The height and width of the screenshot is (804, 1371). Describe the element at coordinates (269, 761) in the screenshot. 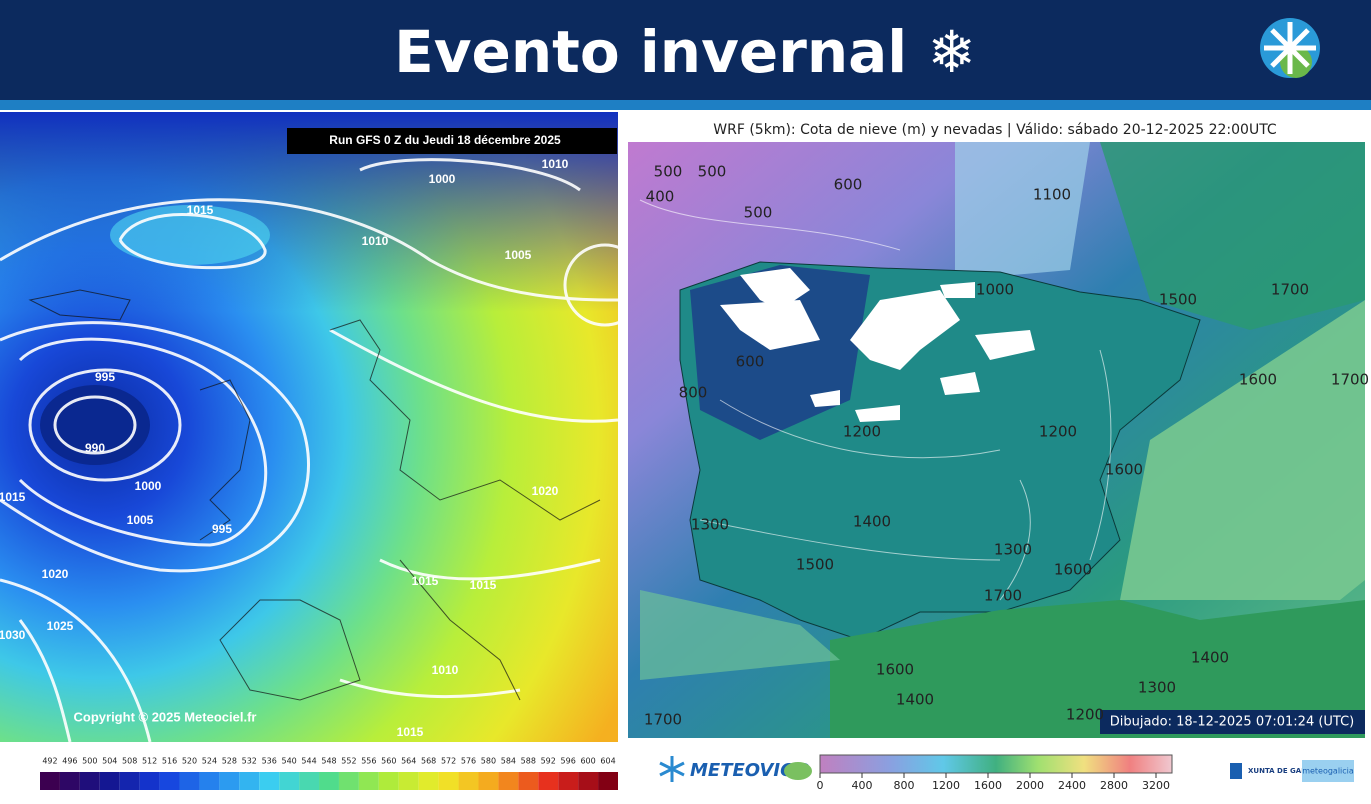

I see `colorbar-tick-label: 536` at that location.